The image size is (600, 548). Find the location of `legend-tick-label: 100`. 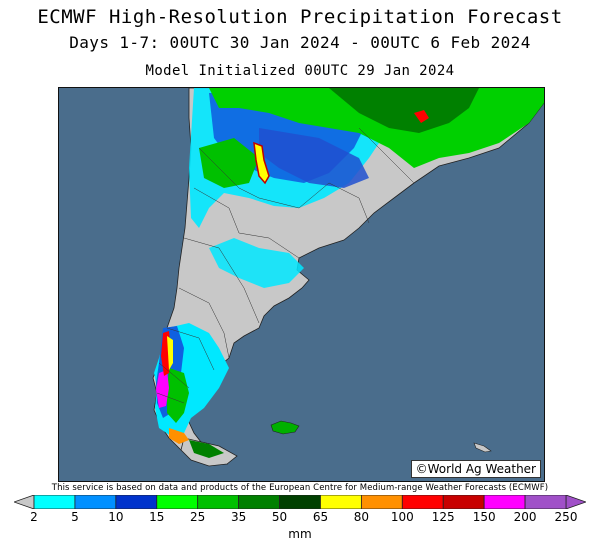

legend-tick-label: 100 is located at coordinates (402, 517).